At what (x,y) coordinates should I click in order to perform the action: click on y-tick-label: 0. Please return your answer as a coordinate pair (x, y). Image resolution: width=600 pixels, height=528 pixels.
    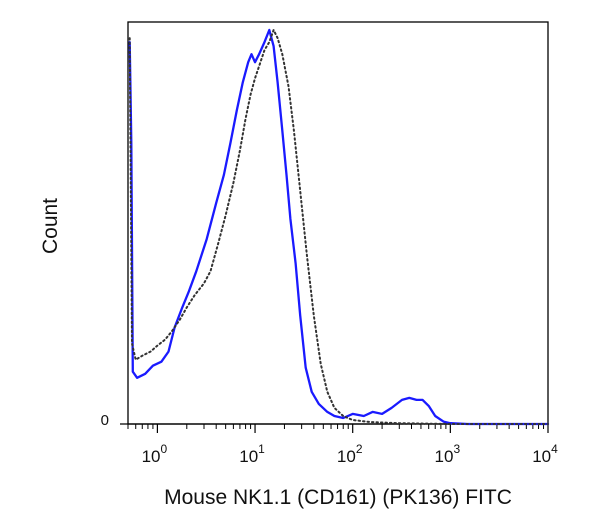
    Looking at the image, I should click on (105, 420).